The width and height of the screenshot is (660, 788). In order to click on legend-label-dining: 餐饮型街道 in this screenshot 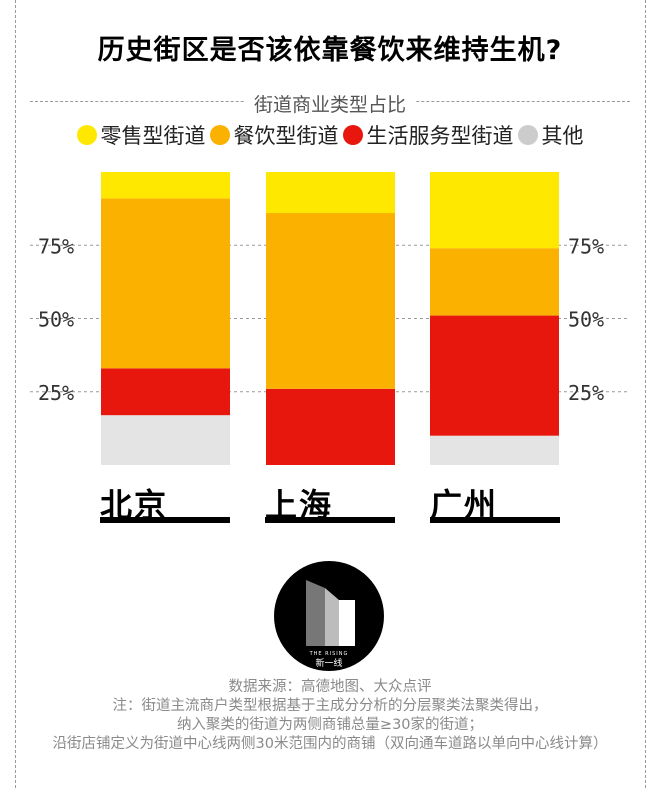, I will do `click(286, 136)`.